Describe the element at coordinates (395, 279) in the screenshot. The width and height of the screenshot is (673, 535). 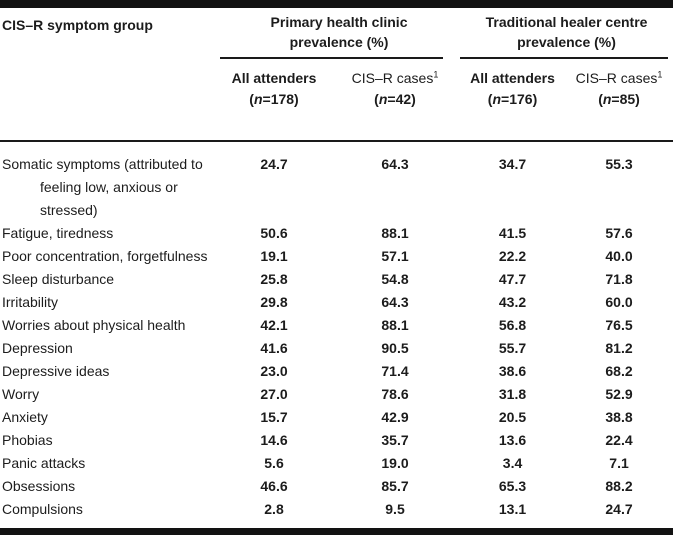
I see `value-cell: 54.8` at that location.